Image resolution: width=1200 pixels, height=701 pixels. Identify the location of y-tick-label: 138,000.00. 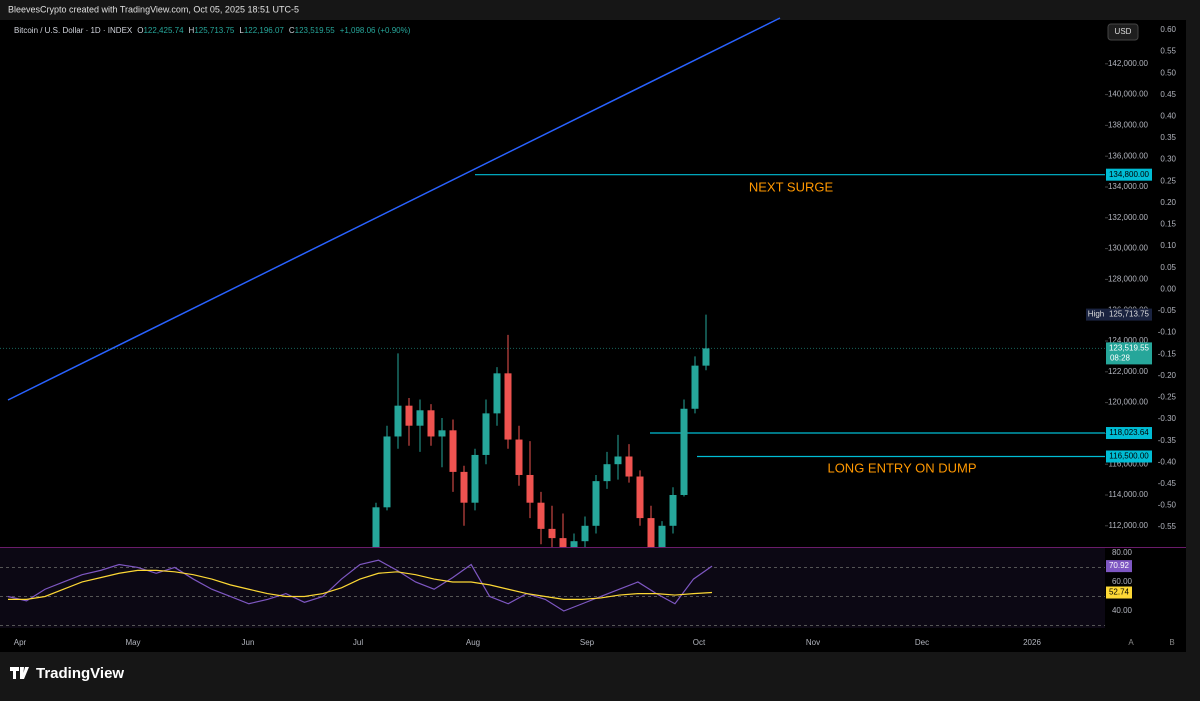
(1128, 125).